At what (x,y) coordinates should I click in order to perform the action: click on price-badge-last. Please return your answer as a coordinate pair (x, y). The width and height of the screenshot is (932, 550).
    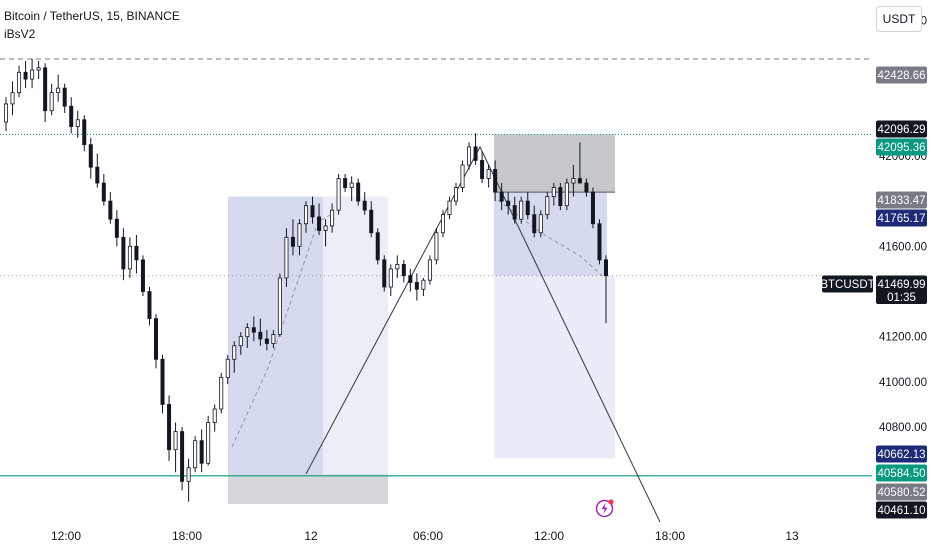
    Looking at the image, I should click on (901, 284).